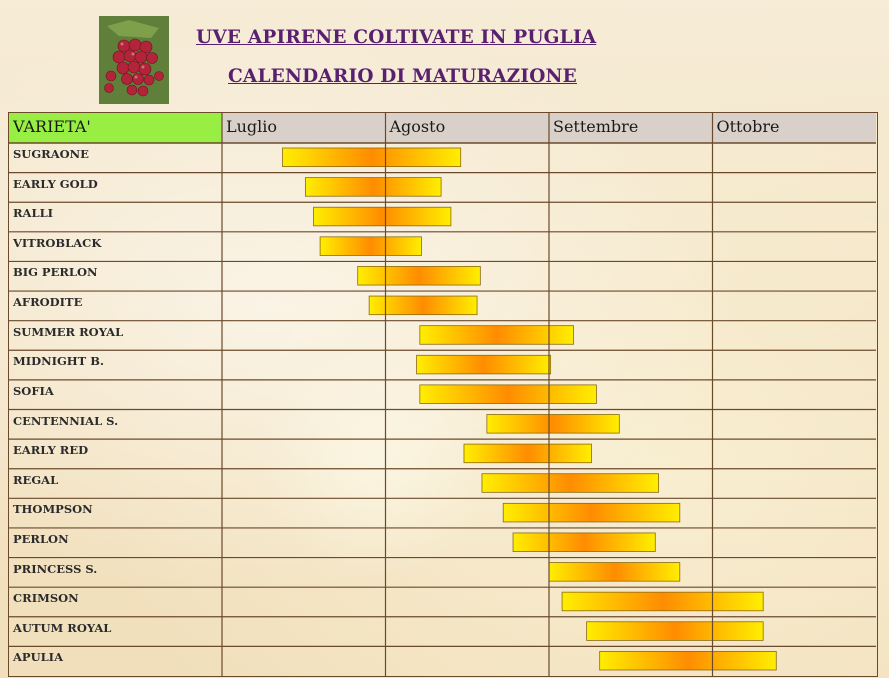 The width and height of the screenshot is (889, 678). Describe the element at coordinates (417, 126) in the screenshot. I see `month-header: Agosto` at that location.